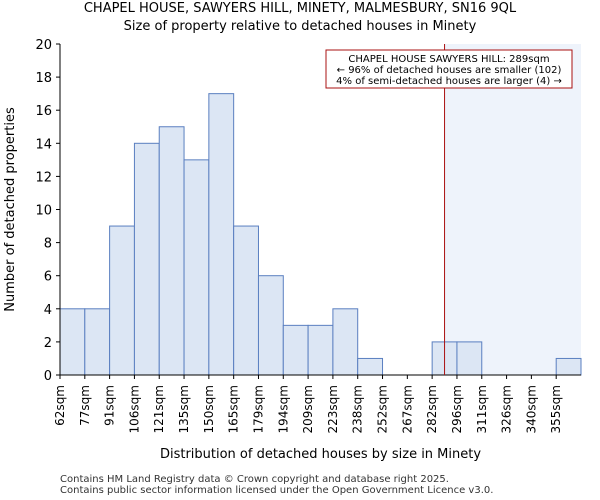  Describe the element at coordinates (43, 144) in the screenshot. I see `y-tick-label: 14` at that location.